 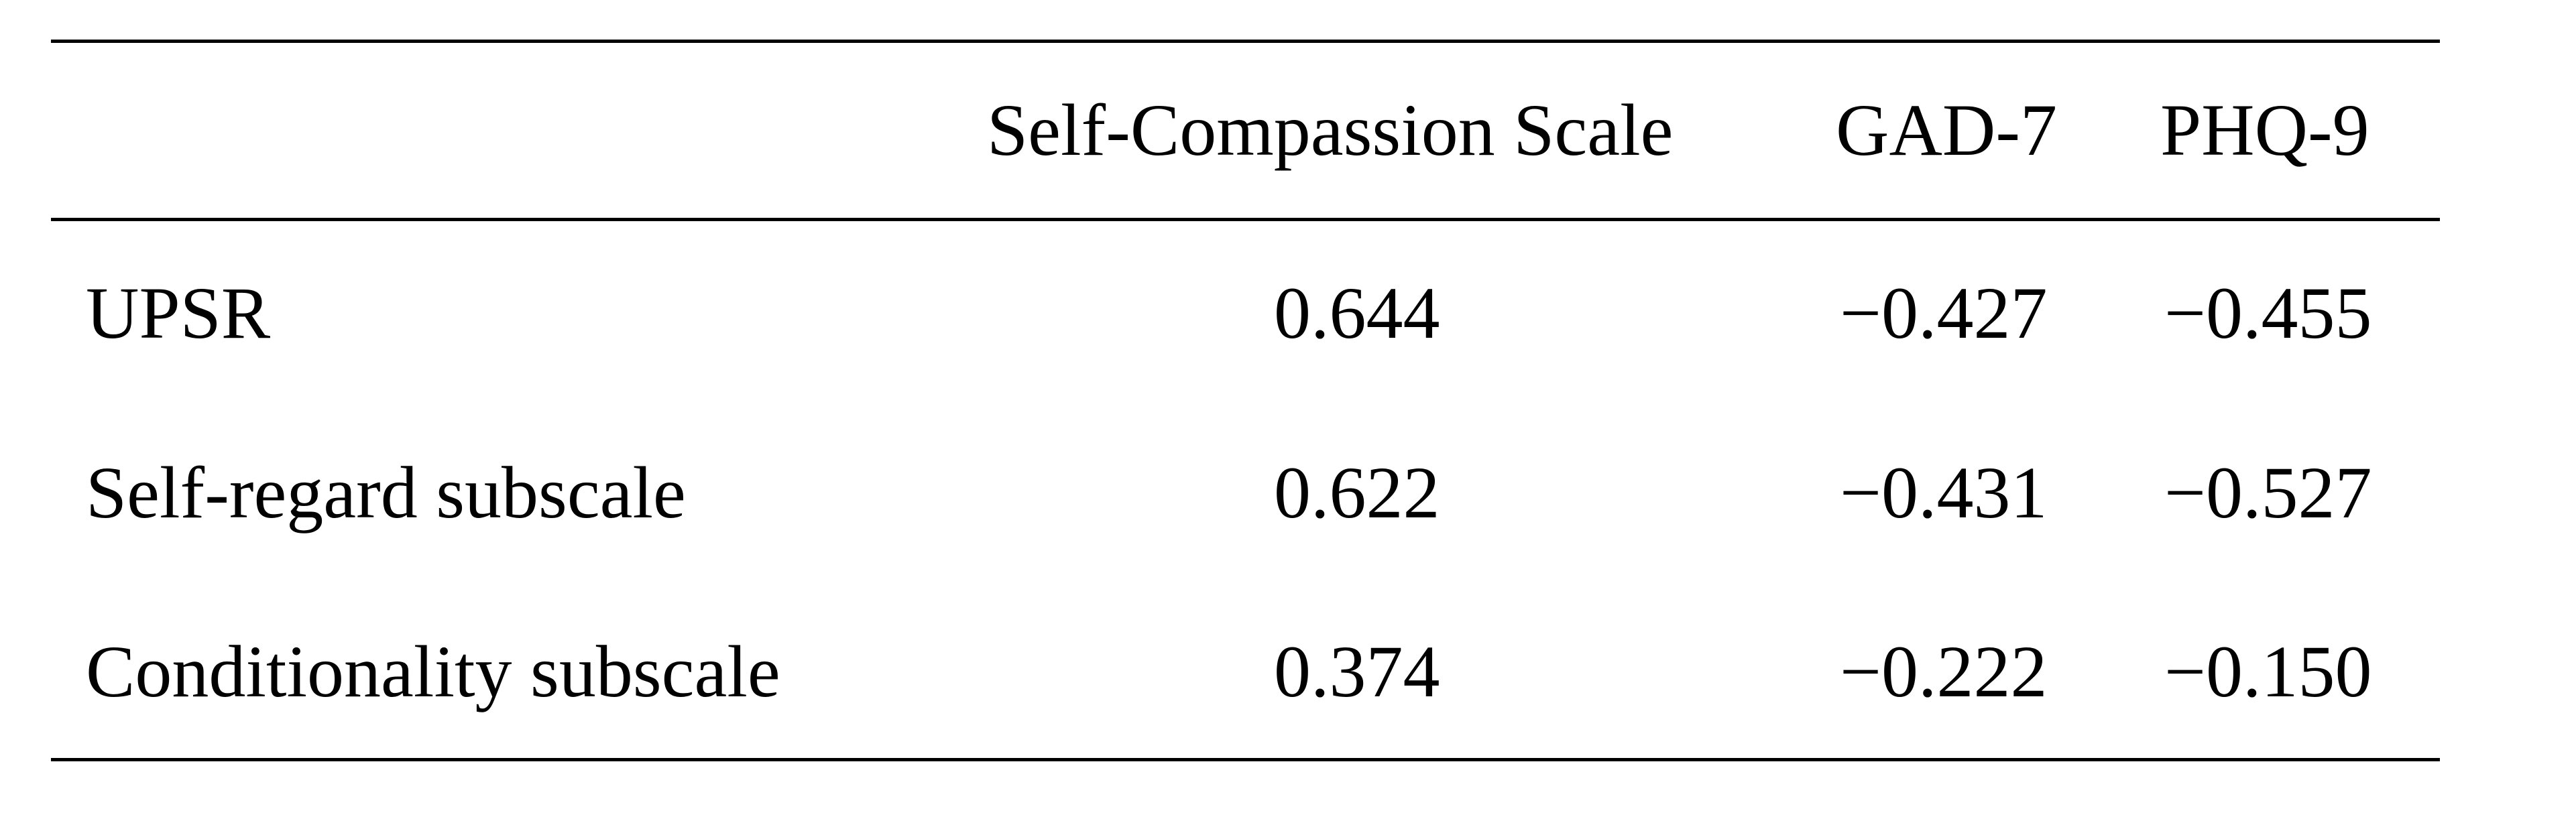 I want to click on row-label-conditionality: Conditionality subscale, so click(x=433, y=672).